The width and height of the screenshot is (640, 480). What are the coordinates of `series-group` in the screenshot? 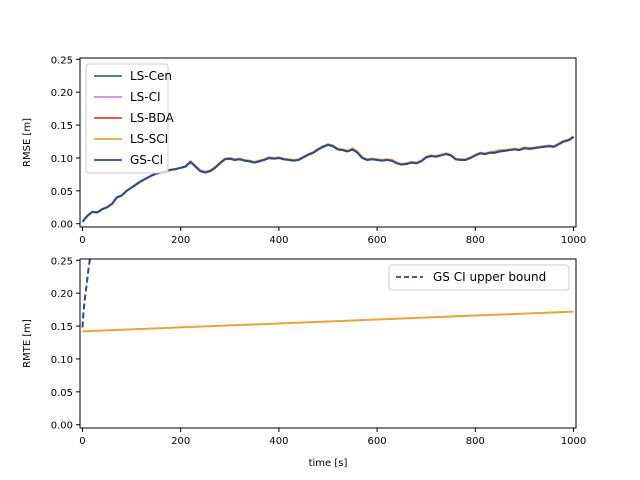 It's located at (327, 296).